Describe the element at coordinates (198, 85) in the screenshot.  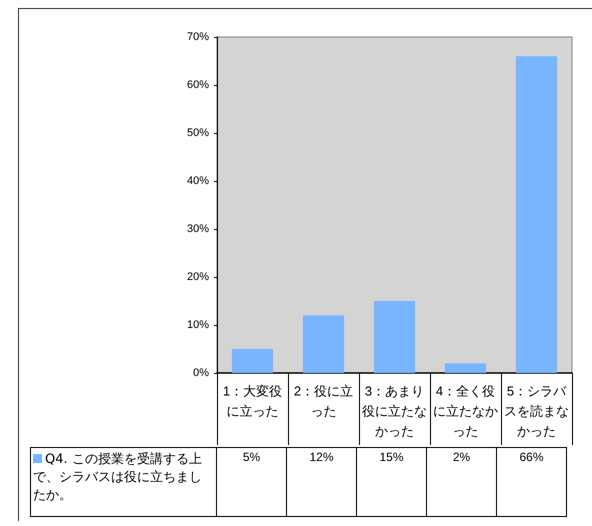
I see `y-tick-label: 60%` at that location.